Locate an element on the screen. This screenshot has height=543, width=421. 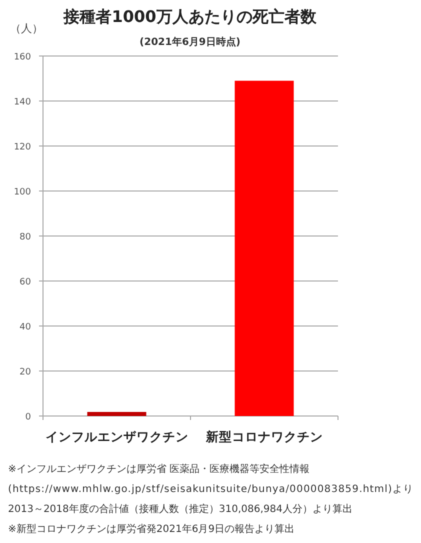
y-tick-label: 0 is located at coordinates (28, 417).